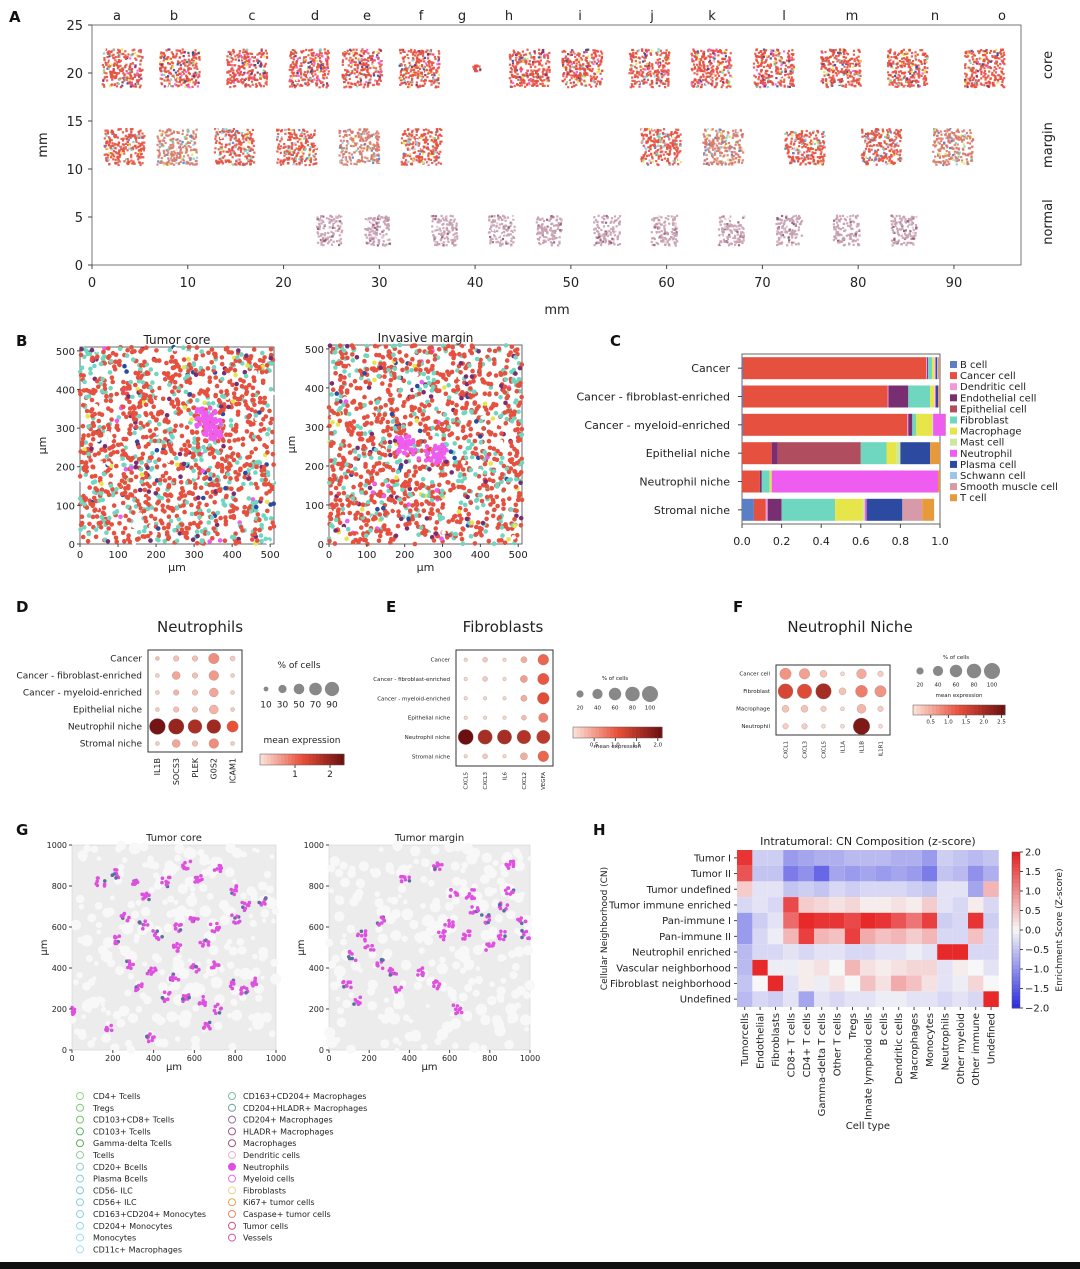 This screenshot has height=1269, width=1080. I want to click on tissue-core, so click(908, 68).